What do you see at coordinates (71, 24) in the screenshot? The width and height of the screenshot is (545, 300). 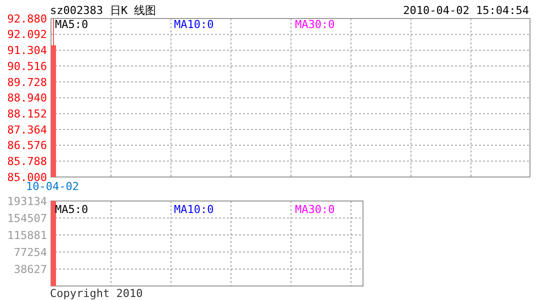 I see `annotation: MA5:0` at bounding box center [71, 24].